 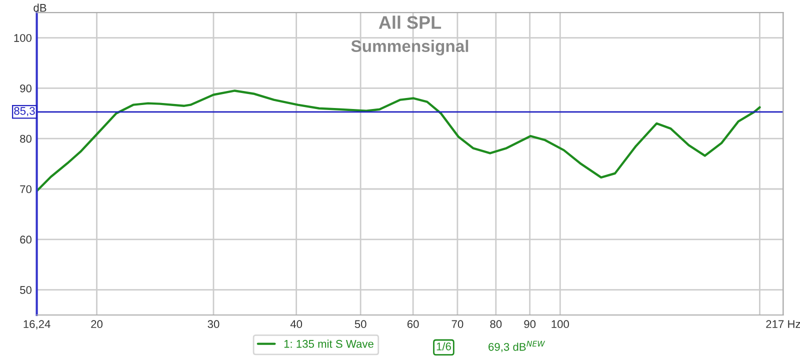 I want to click on x-tick-label: 60, so click(x=413, y=324).